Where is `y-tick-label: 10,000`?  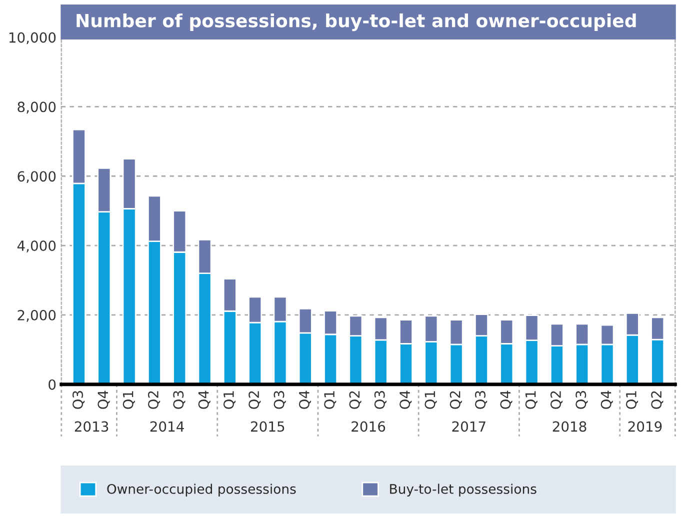 y-tick-label: 10,000 is located at coordinates (32, 38).